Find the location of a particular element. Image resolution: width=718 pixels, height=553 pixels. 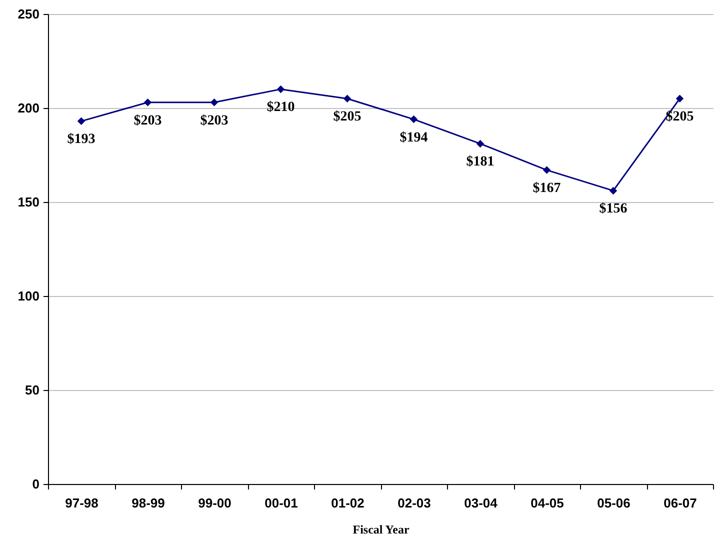

y-tick-label: 0 is located at coordinates (36, 484).